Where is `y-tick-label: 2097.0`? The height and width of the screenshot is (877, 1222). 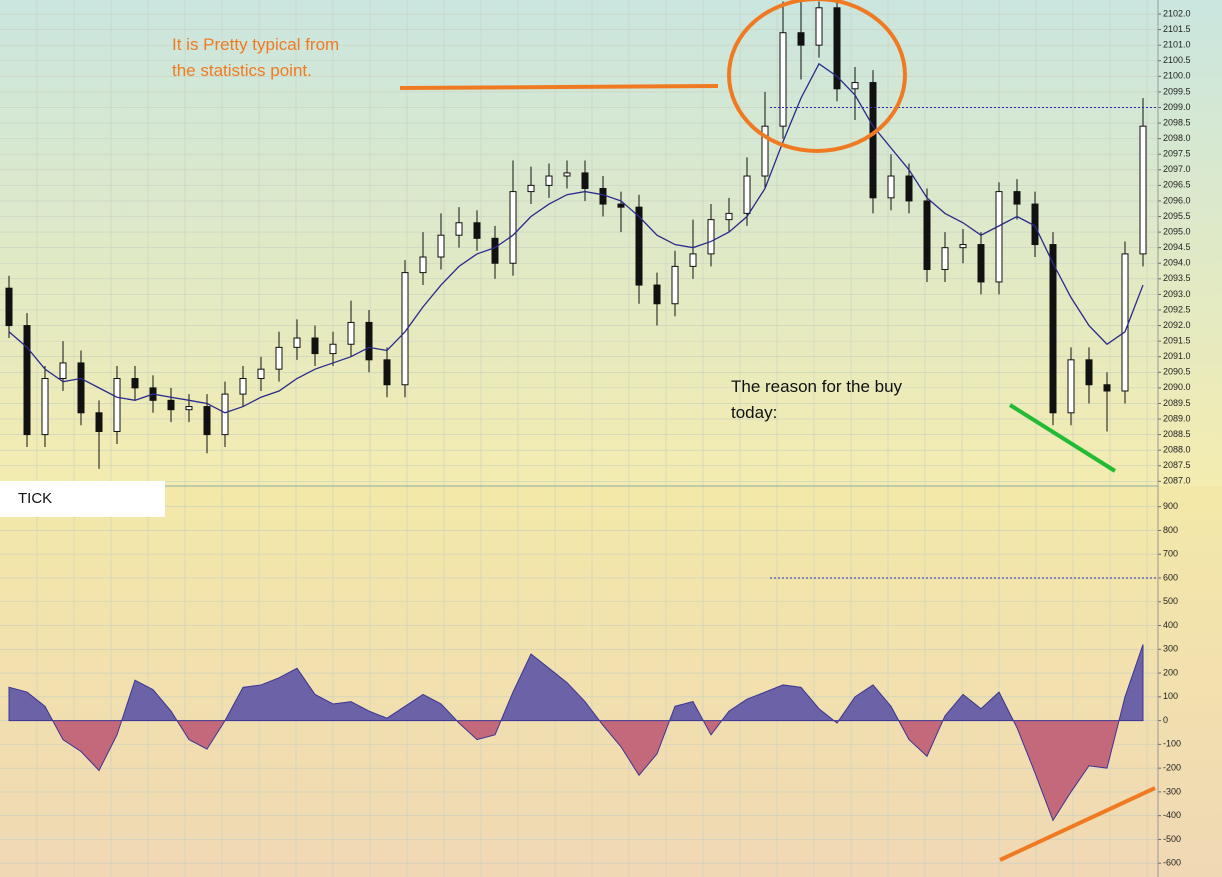 y-tick-label: 2097.0 is located at coordinates (1177, 169).